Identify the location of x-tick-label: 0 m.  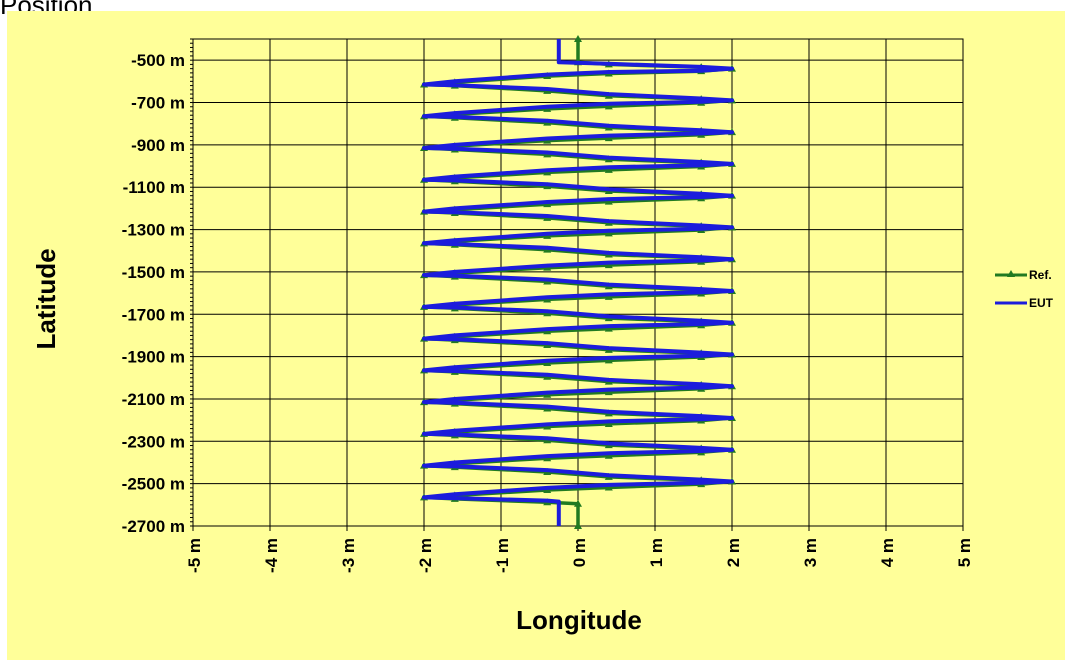
(579, 552).